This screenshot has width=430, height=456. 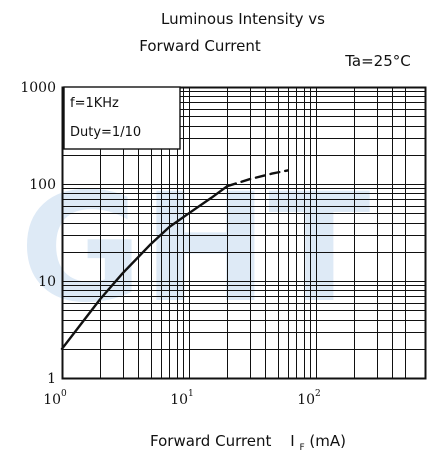 I want to click on legend-line-2: Duty=1/10, so click(x=105, y=132).